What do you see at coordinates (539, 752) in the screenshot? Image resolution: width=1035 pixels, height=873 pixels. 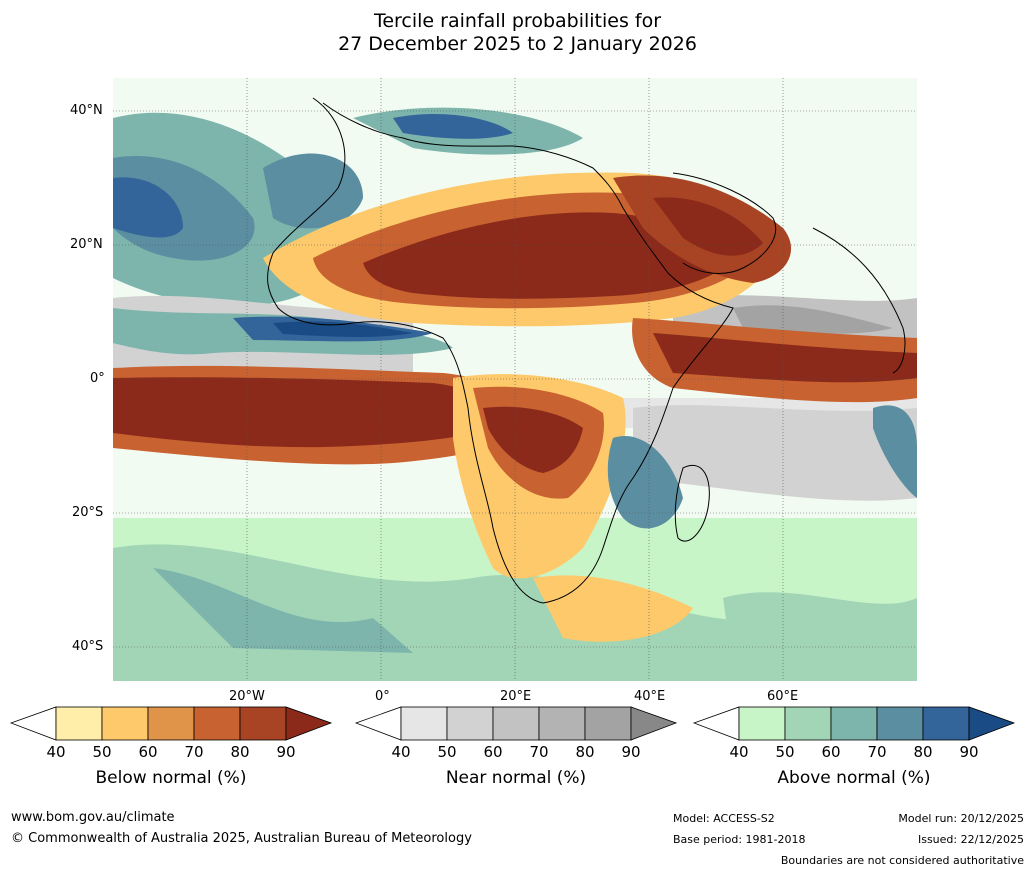 I see `near-normal-tick-label: 70` at bounding box center [539, 752].